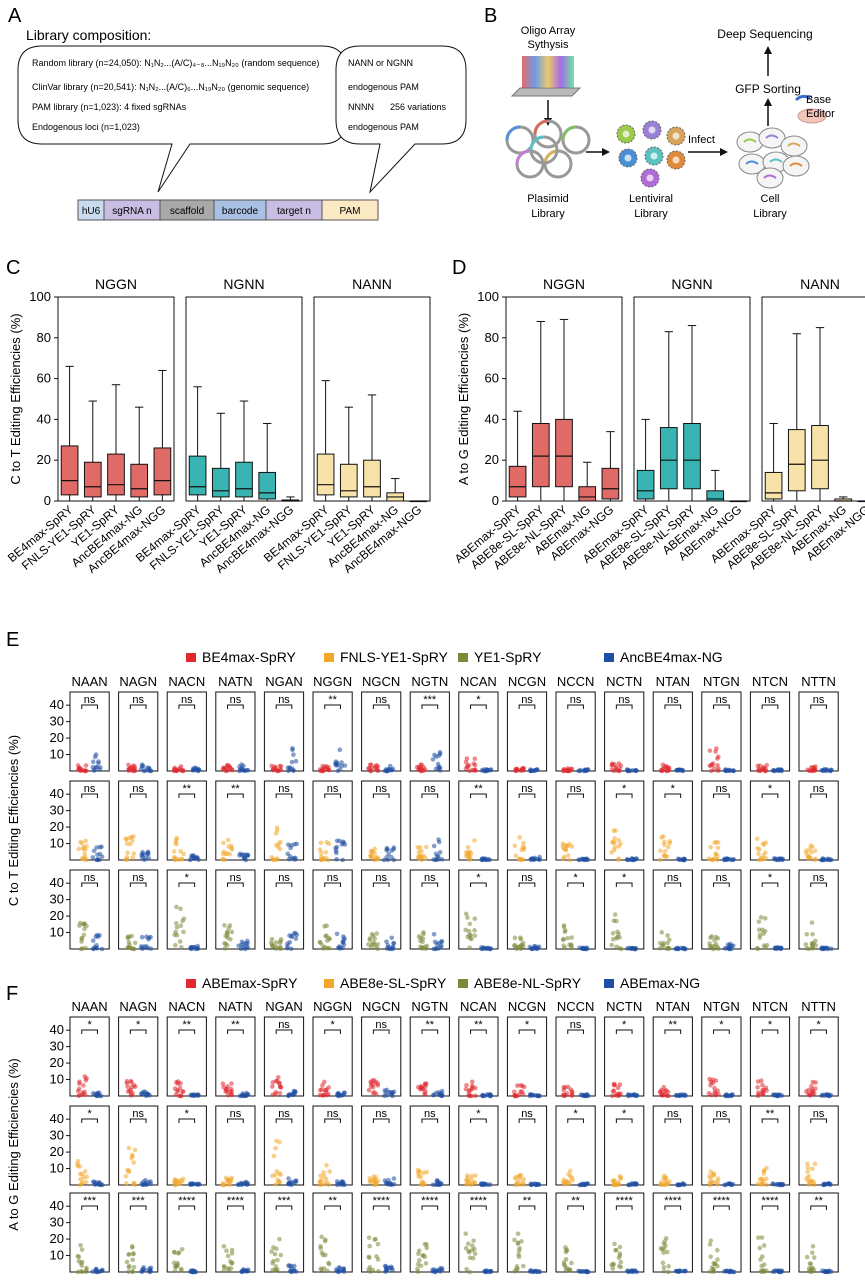  I want to click on scatter-cell-NGAN: ns, so click(284, 1057).